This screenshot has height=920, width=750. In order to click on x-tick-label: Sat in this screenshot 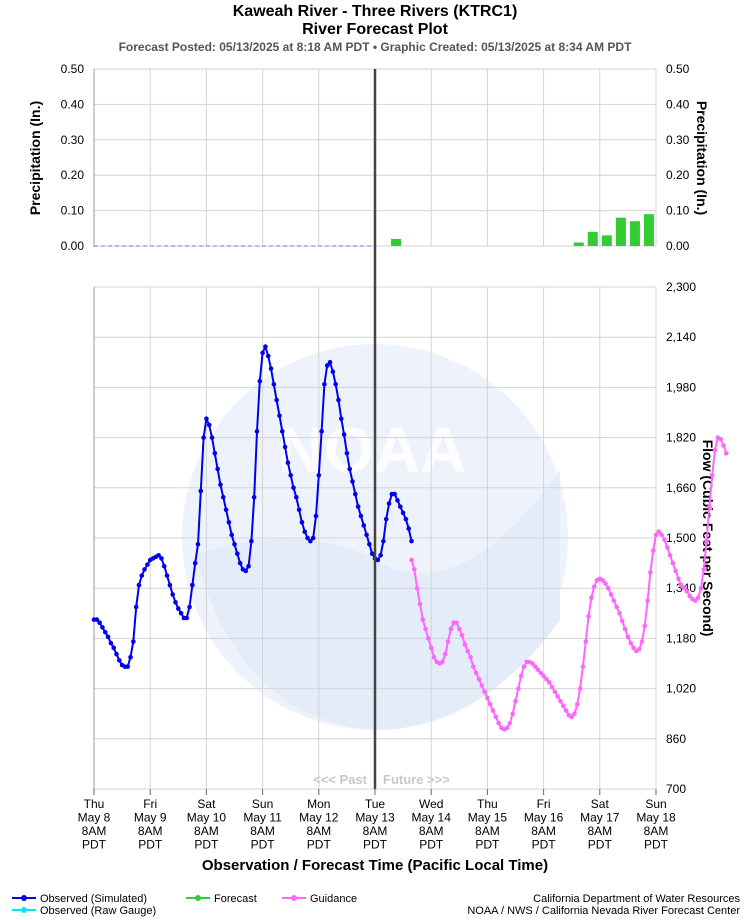, I will do `click(206, 804)`.